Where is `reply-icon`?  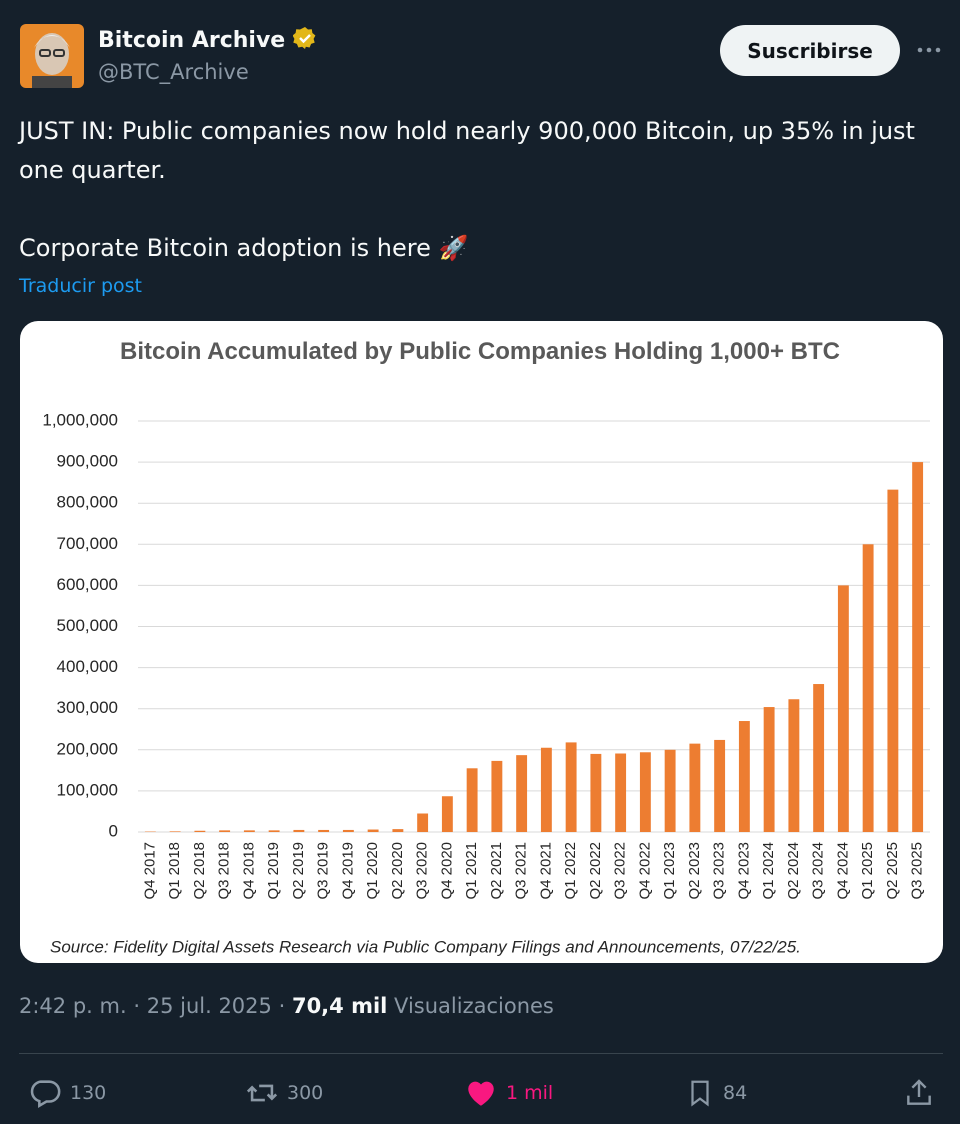
reply-icon is located at coordinates (45, 1094).